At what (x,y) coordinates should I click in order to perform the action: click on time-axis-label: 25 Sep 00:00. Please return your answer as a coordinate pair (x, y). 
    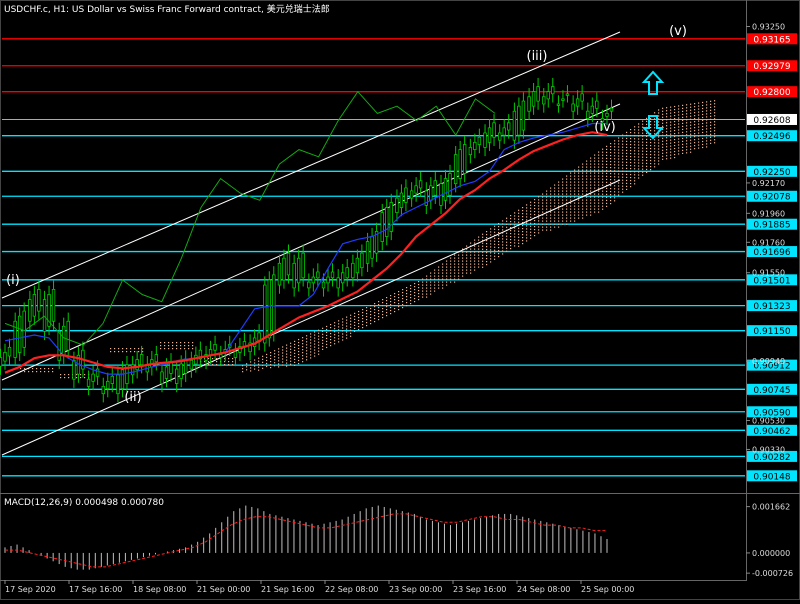
    Looking at the image, I should click on (607, 589).